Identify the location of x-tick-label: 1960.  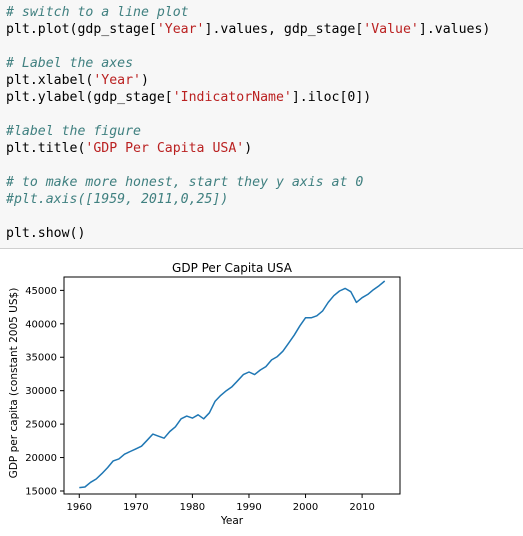
(79, 507).